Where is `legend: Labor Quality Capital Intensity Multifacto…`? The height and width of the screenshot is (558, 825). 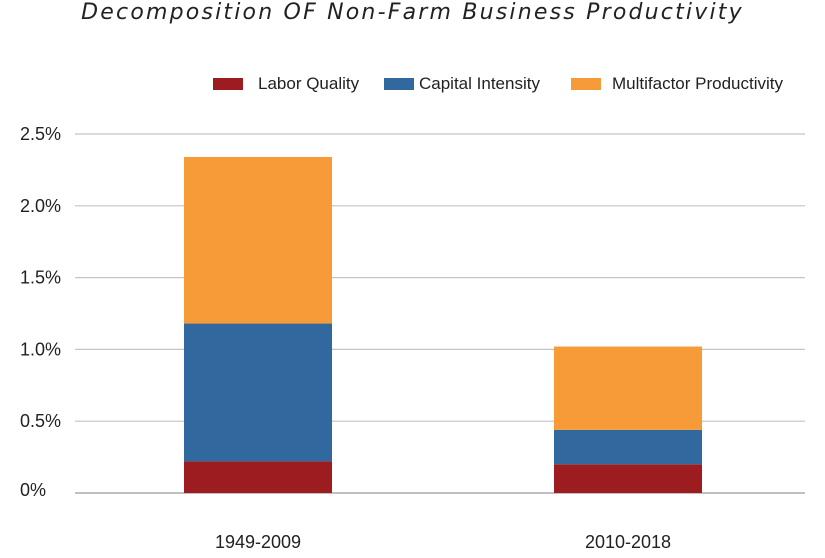 legend: Labor Quality Capital Intensity Multifacto… is located at coordinates (498, 83).